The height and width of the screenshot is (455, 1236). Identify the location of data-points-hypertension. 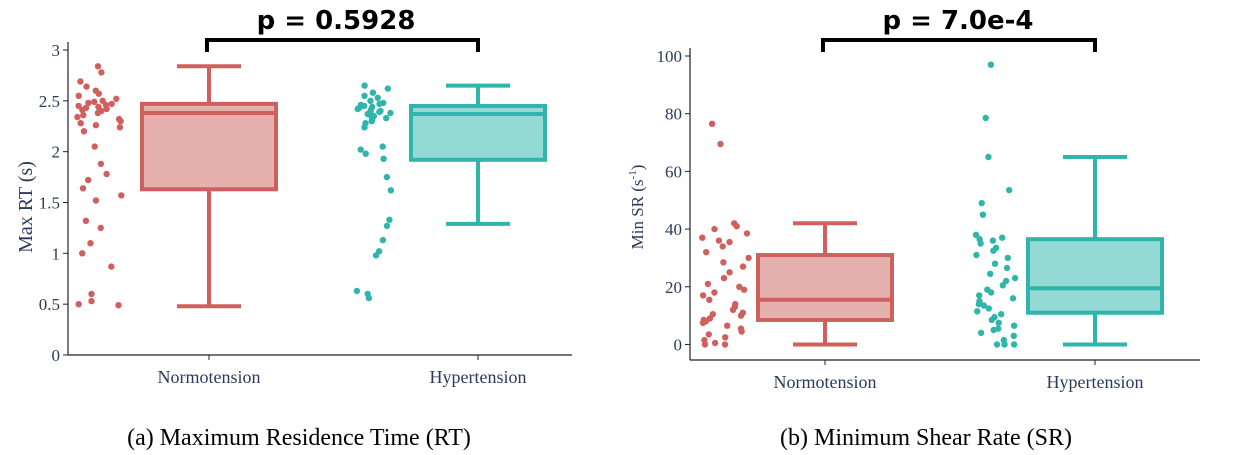
(374, 192).